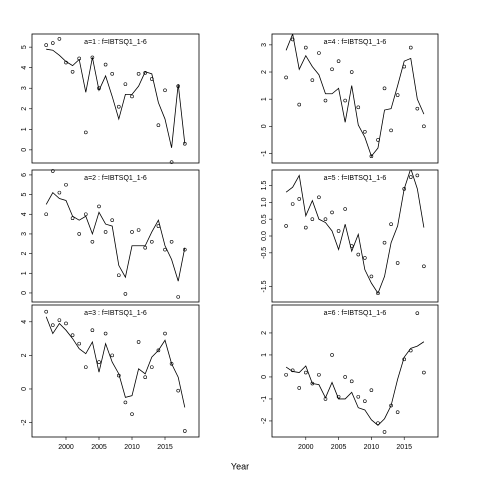 The height and width of the screenshot is (480, 480). Describe the element at coordinates (264, 286) in the screenshot. I see `y-tick-label: -1.5` at that location.